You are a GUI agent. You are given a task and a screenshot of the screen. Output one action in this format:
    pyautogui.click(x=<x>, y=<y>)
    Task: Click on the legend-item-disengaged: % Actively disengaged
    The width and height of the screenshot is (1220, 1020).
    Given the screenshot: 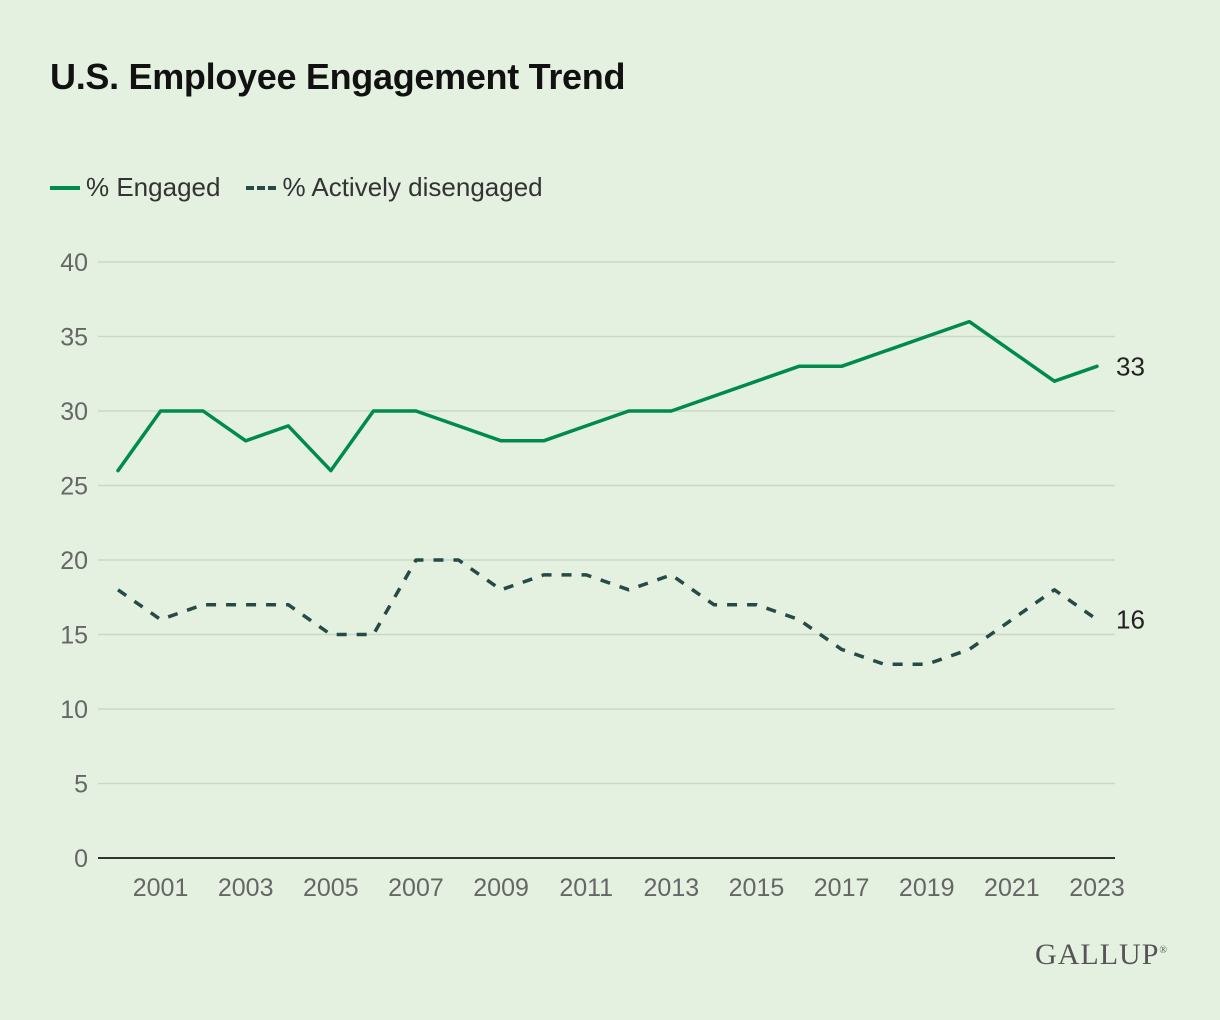 What is the action you would take?
    pyautogui.click(x=394, y=187)
    